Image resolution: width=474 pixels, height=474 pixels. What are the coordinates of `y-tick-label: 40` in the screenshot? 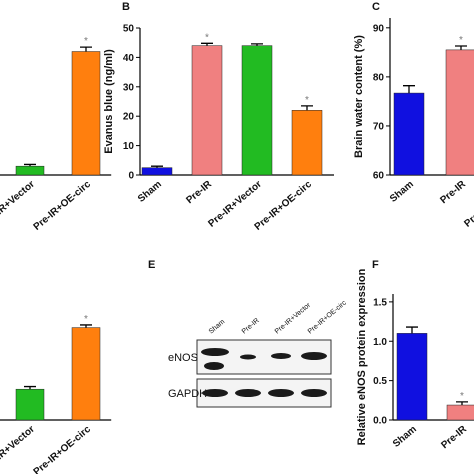 It's located at (129, 58).